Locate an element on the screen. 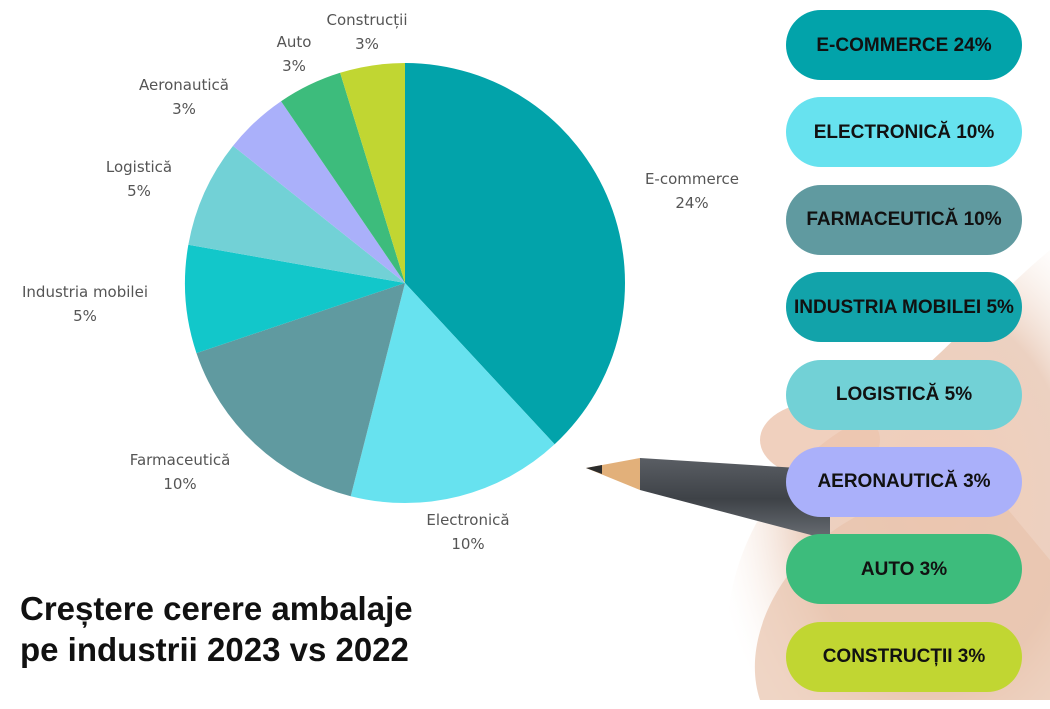 This screenshot has width=1050, height=709. pie-label-name-4: Logistică is located at coordinates (139, 167).